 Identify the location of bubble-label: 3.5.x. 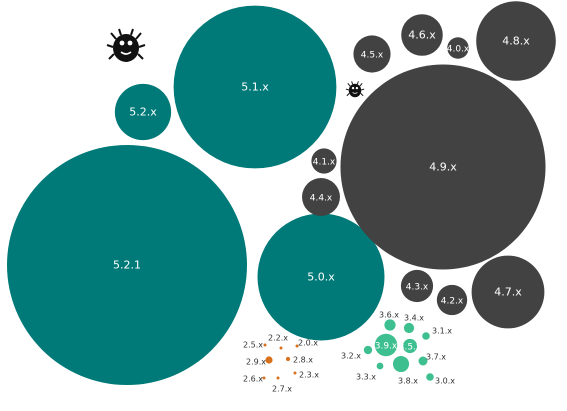
(410, 348).